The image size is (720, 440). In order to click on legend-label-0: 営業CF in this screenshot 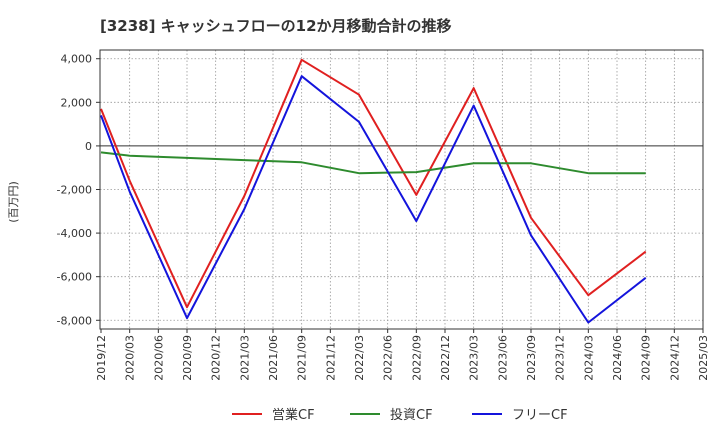, I will do `click(293, 415)`.